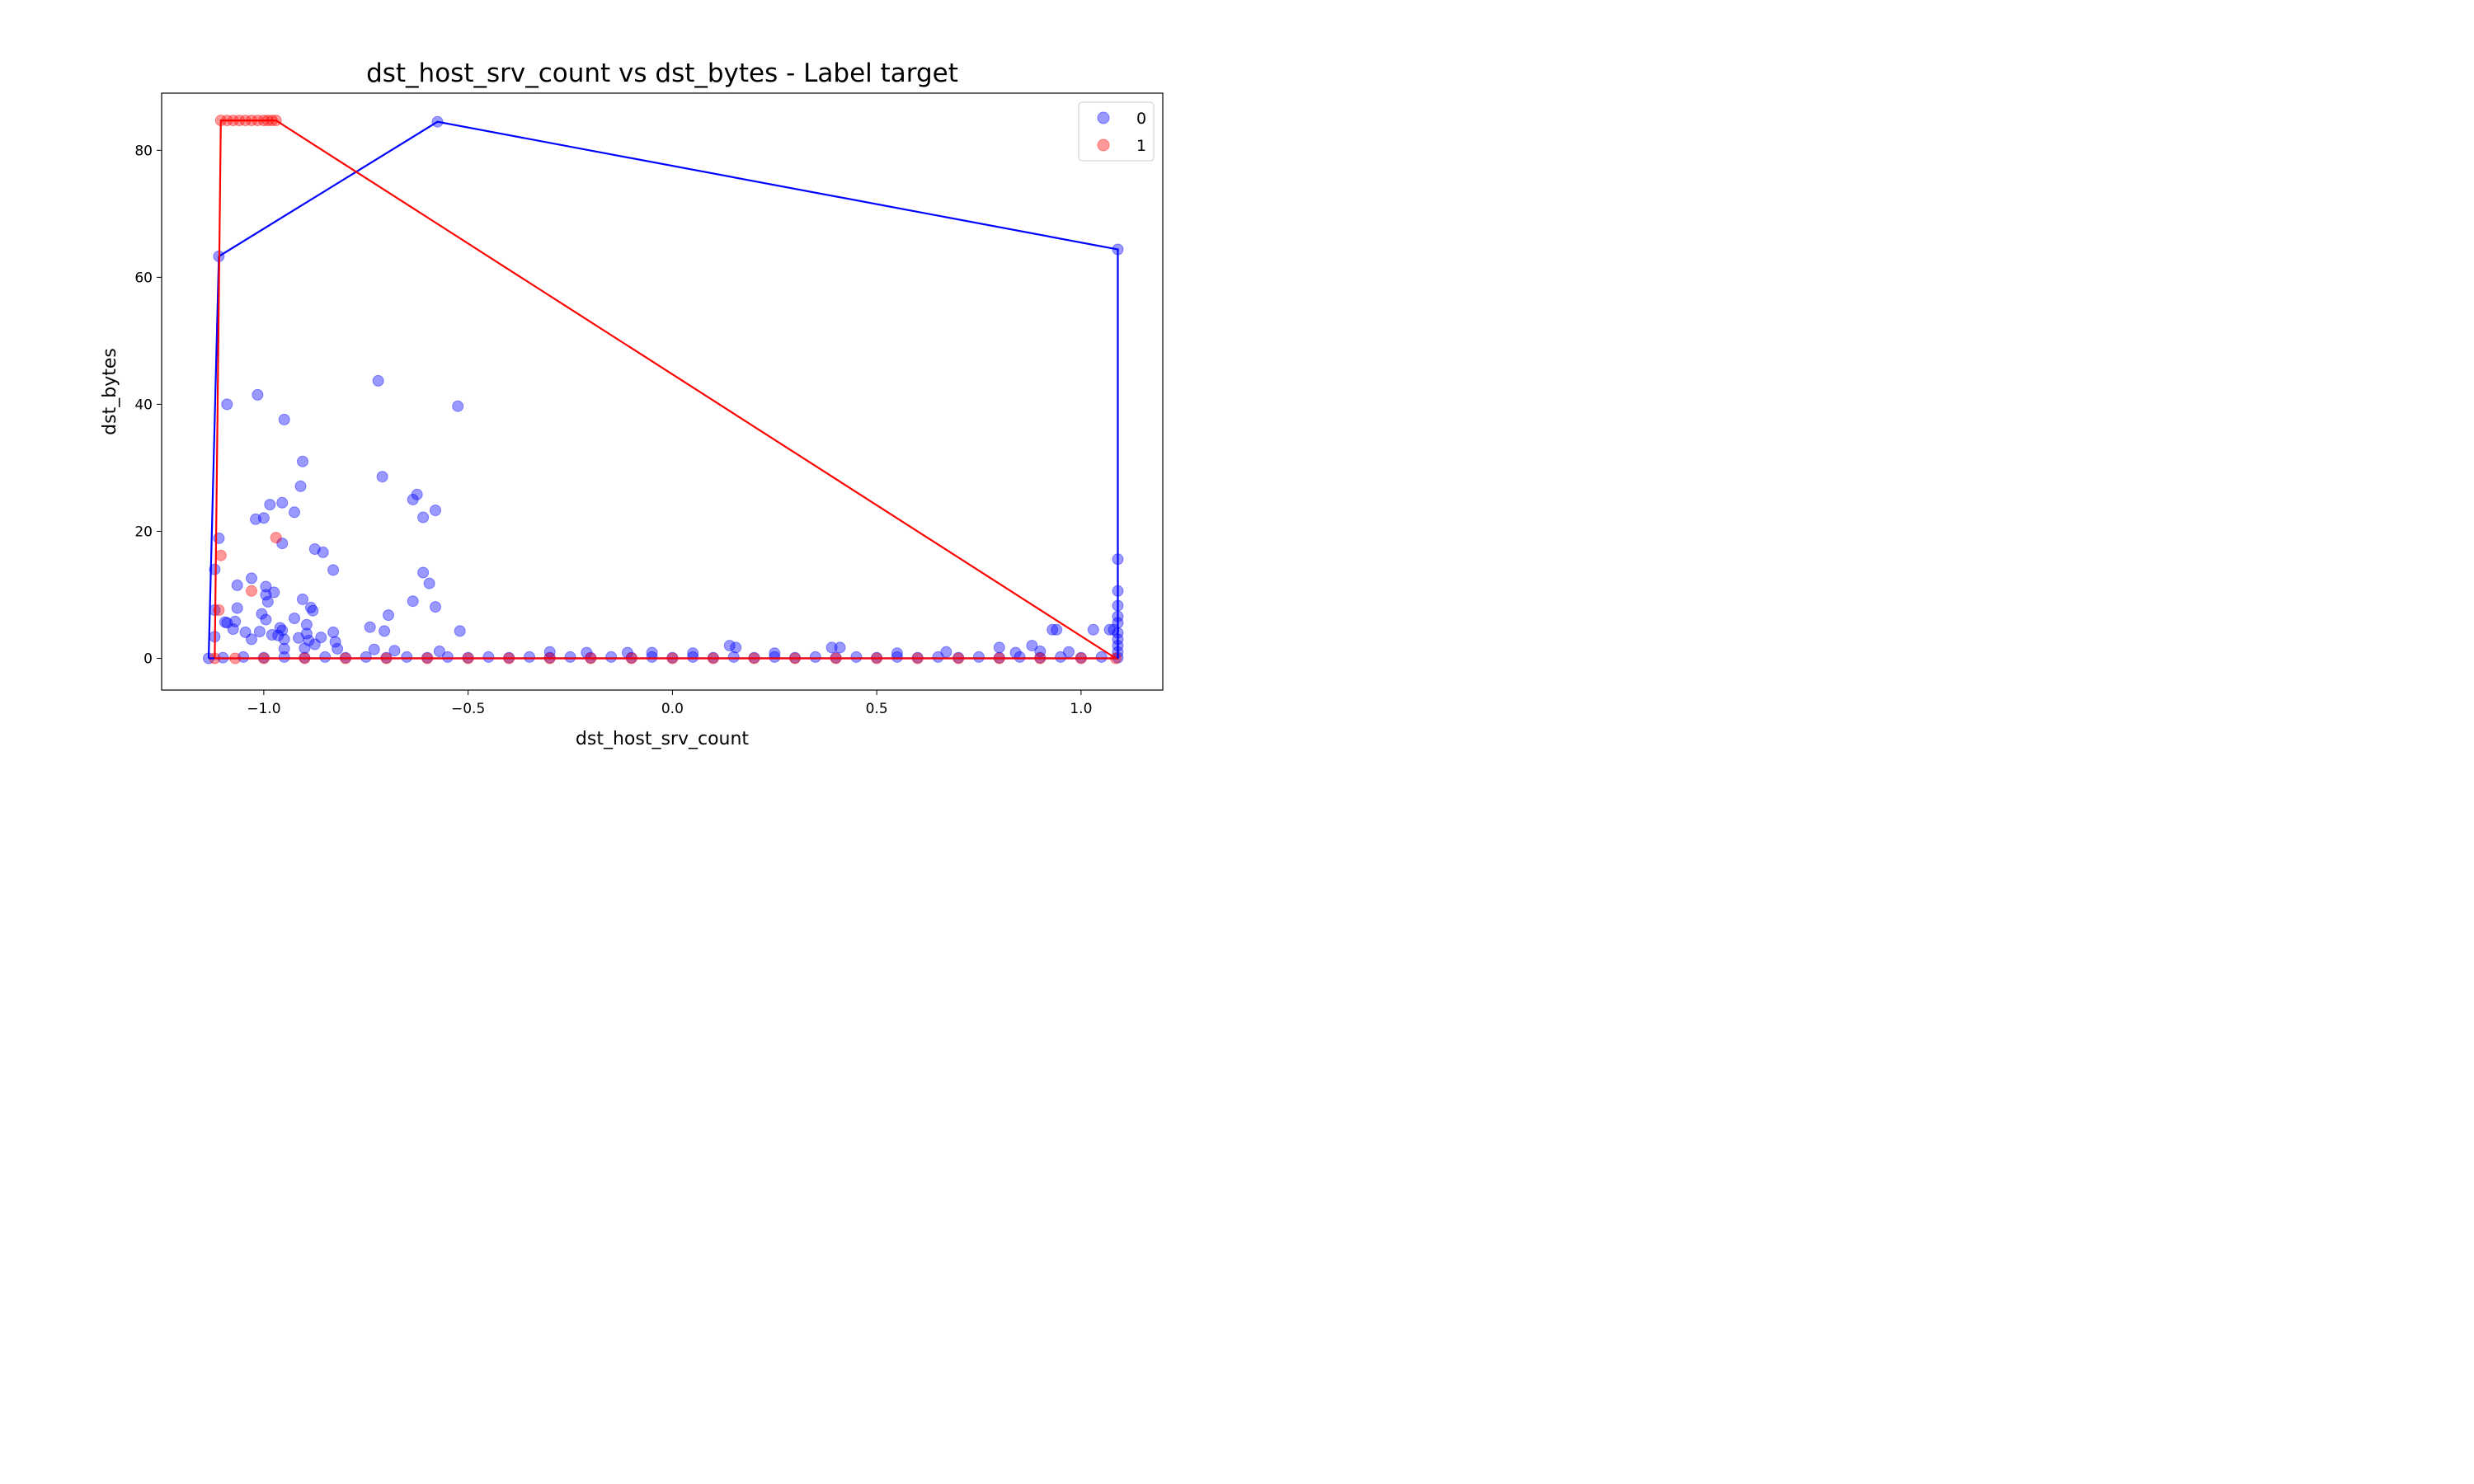 This screenshot has width=2474, height=1484. Describe the element at coordinates (1081, 709) in the screenshot. I see `x-tick-label: 1.0` at that location.